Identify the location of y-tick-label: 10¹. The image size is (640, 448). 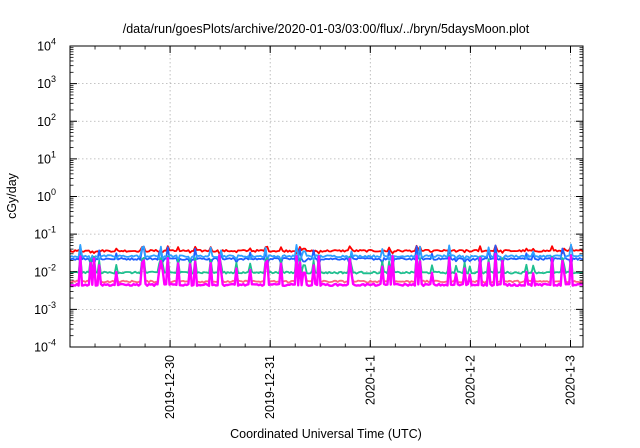
(46, 157).